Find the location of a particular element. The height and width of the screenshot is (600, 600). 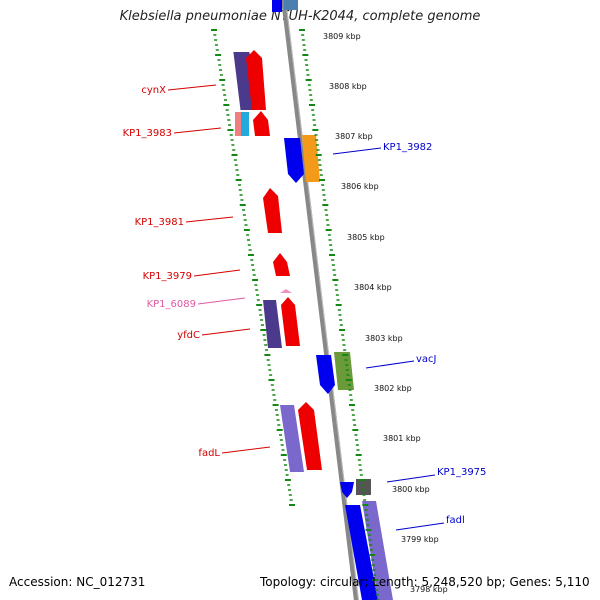

feature-fadl-neighbor is located at coordinates (292, 438).